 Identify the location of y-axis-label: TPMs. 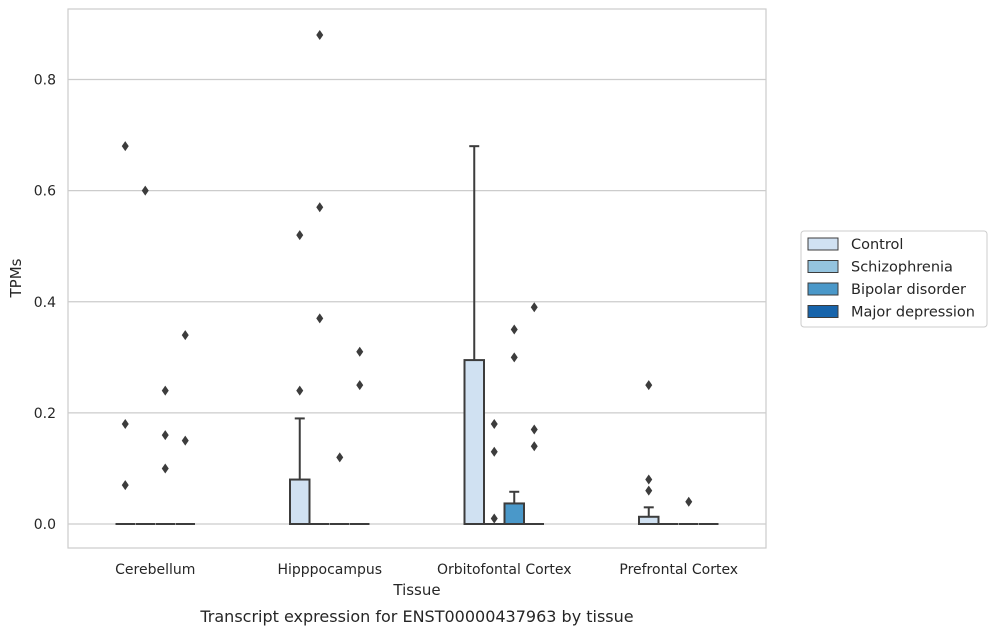
(16, 278).